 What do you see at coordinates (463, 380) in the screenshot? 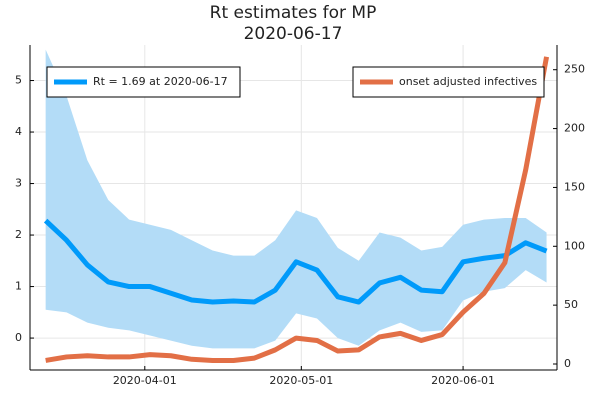
I see `x-tick-label: 2020-06-01` at bounding box center [463, 380].